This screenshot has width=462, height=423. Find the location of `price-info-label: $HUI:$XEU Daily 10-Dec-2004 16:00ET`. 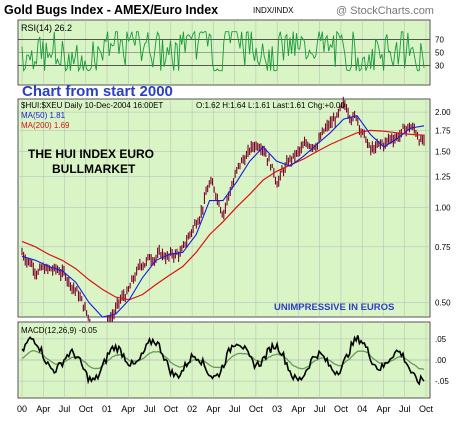

price-info-label: $HUI:$XEU Daily 10-Dec-2004 16:00ET is located at coordinates (92, 105).